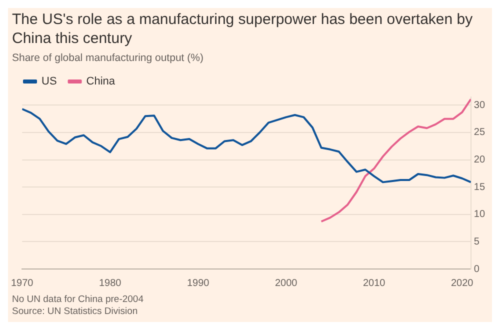  I want to click on x-tick-label: 1970, so click(22, 283).